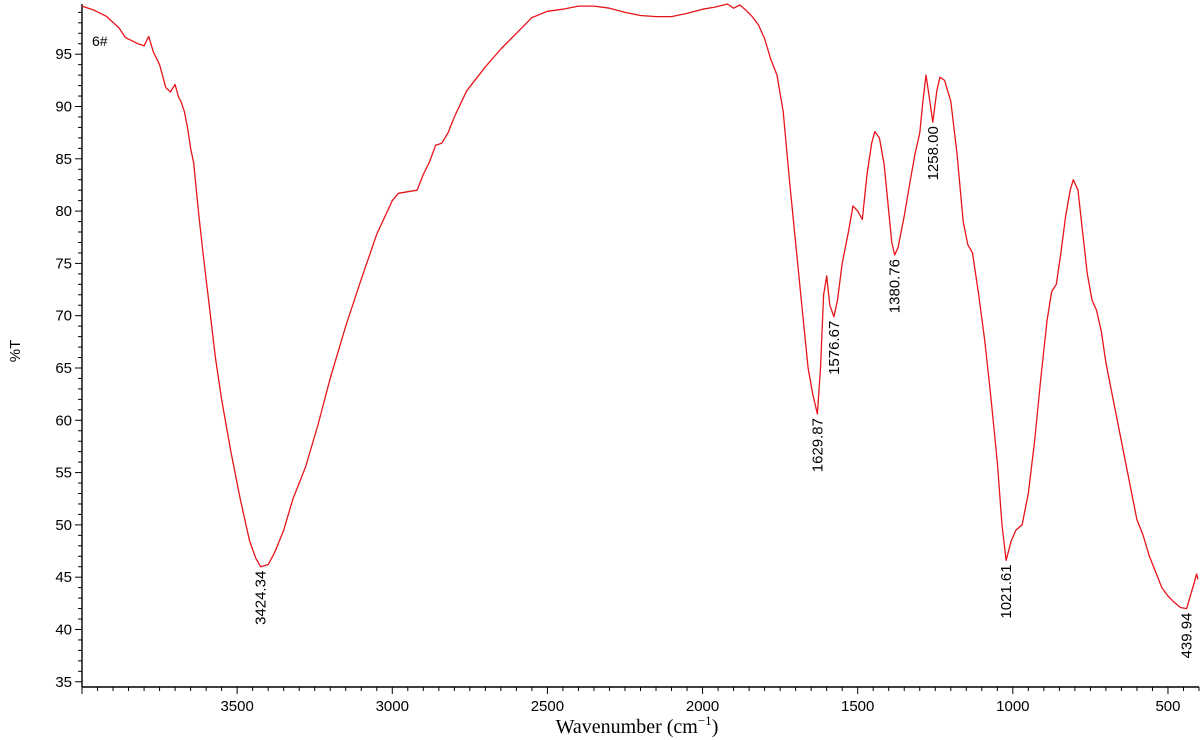  Describe the element at coordinates (705, 720) in the screenshot. I see `x-axis-title-sup: −1` at that location.